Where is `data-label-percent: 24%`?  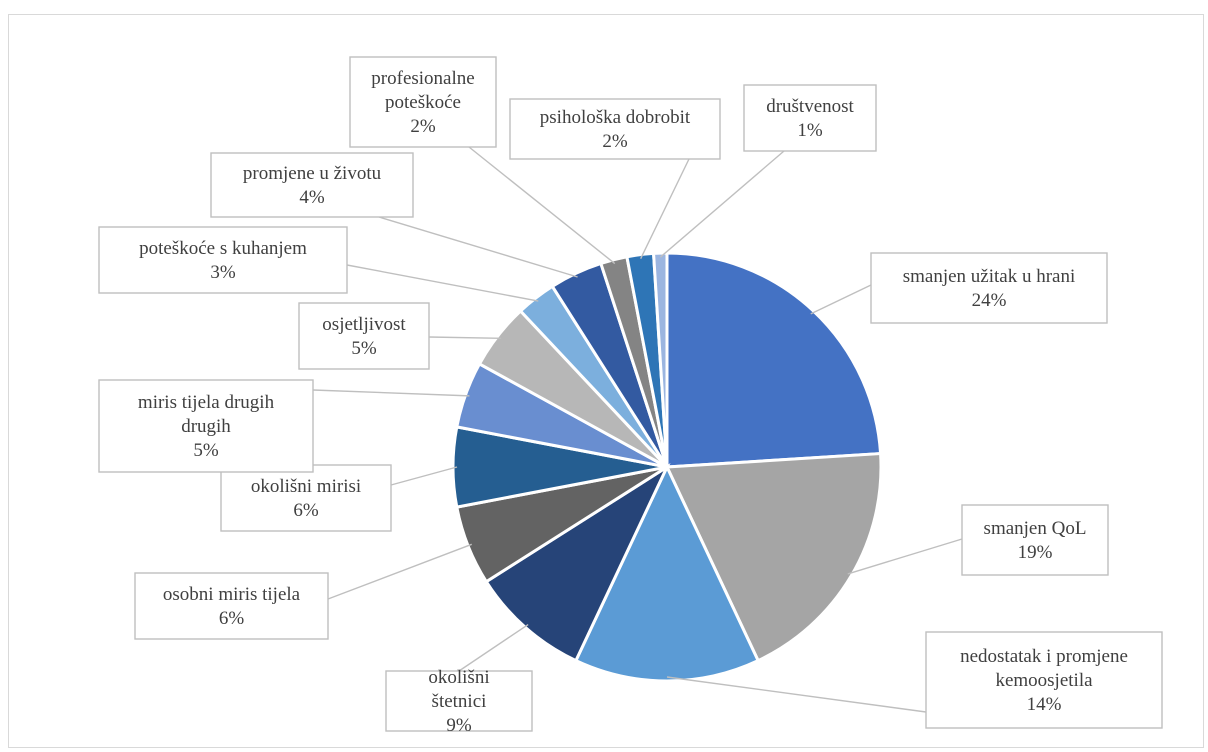 data-label-percent: 24% is located at coordinates (989, 300).